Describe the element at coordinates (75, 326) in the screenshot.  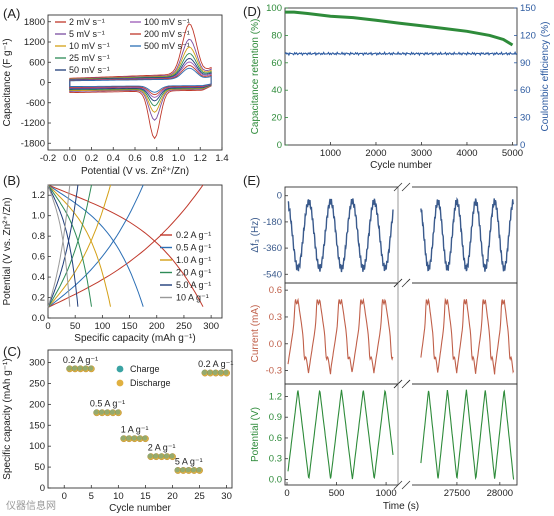
I see `panel-b-xtick-label: 50` at that location.